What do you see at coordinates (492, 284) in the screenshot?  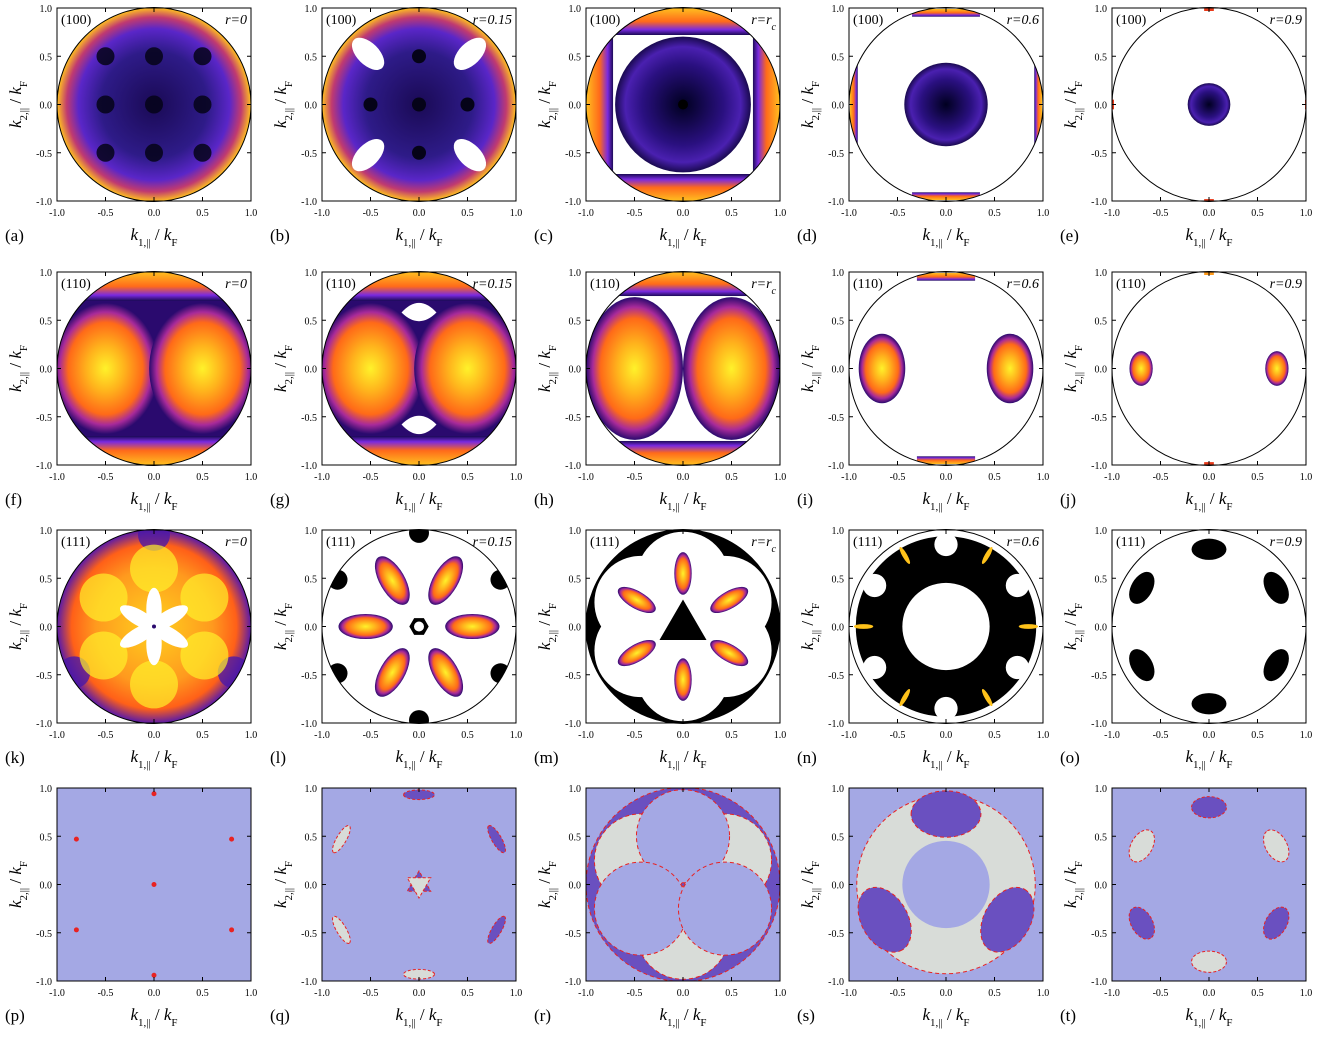 I see `r-label: r=0.15` at bounding box center [492, 284].